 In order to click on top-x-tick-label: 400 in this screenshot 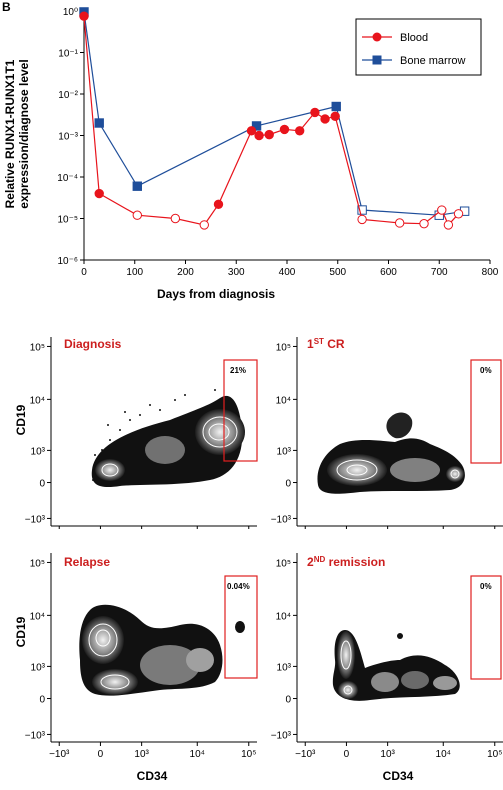, I will do `click(287, 272)`.